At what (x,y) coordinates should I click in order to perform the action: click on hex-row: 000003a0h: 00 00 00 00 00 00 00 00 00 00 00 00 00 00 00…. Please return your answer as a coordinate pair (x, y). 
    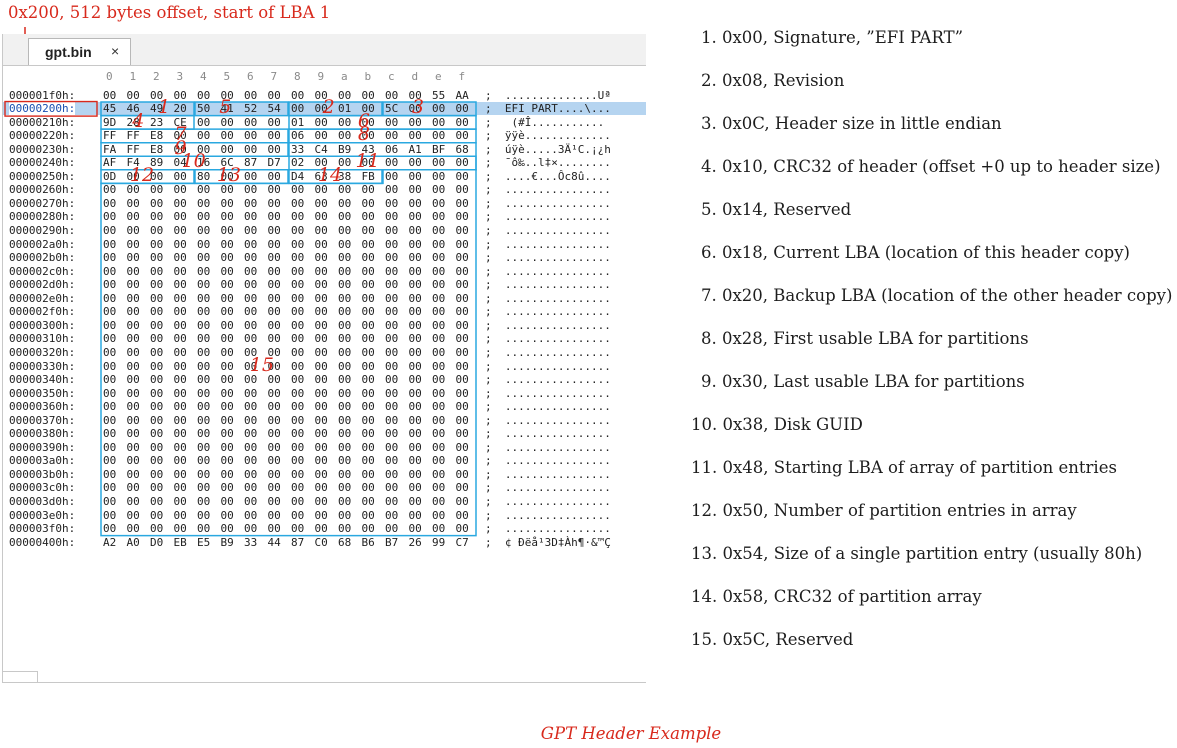
    Looking at the image, I should click on (324, 460).